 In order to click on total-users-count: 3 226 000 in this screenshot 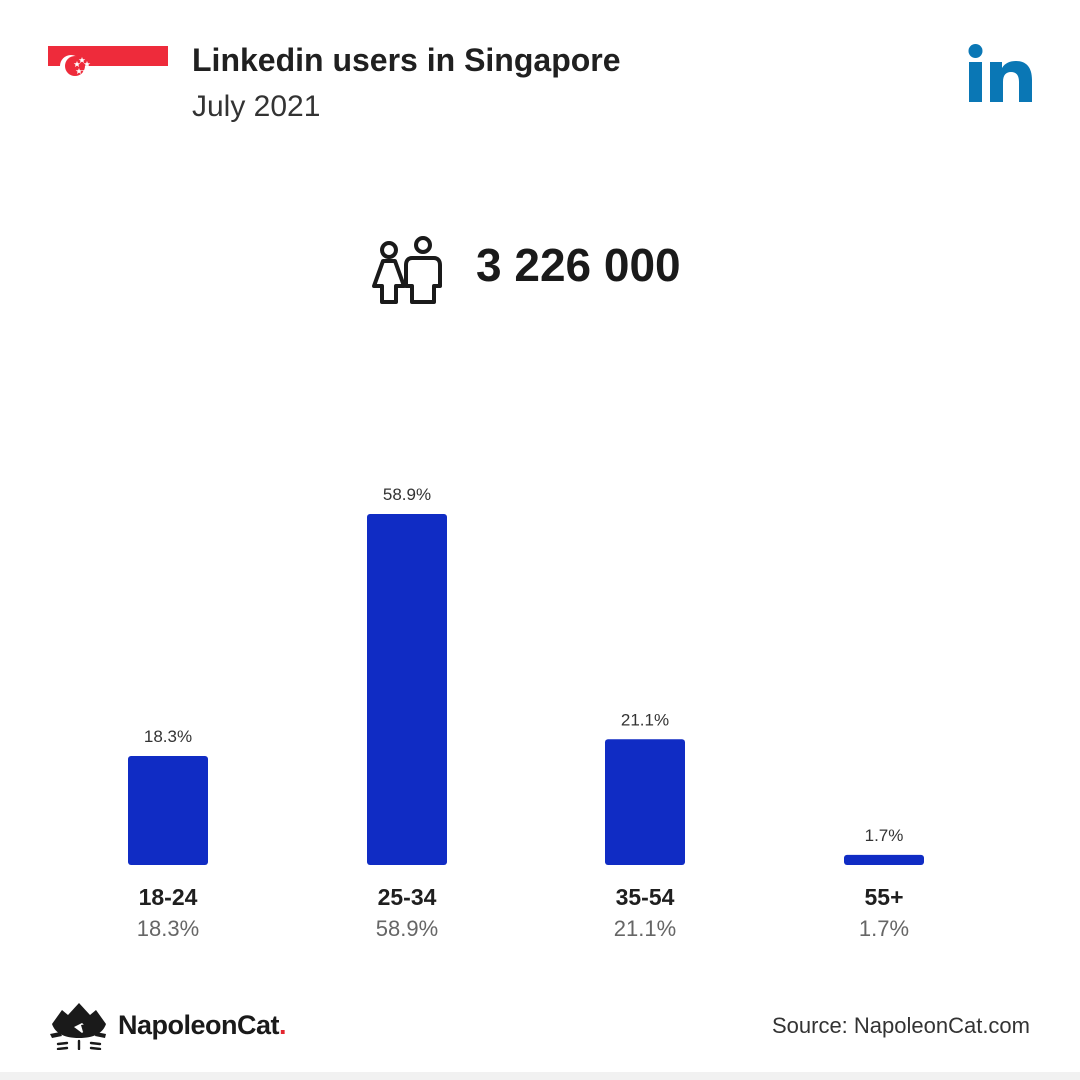, I will do `click(578, 265)`.